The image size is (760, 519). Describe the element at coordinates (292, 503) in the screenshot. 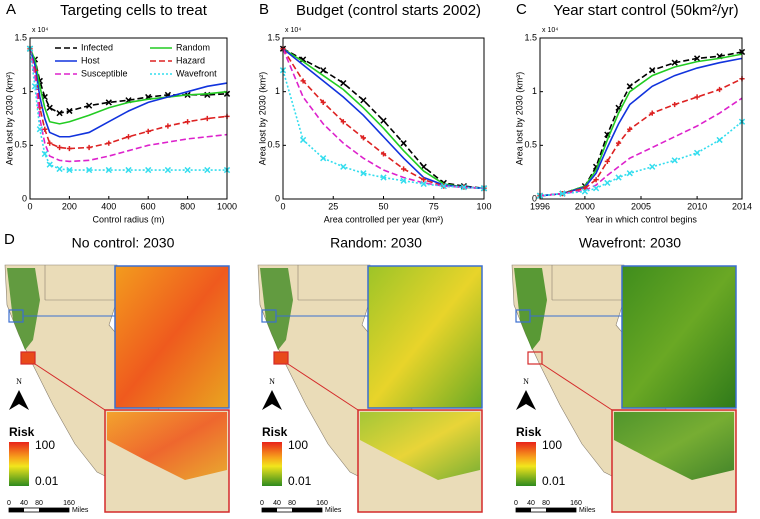

I see `scale-label: 80` at that location.